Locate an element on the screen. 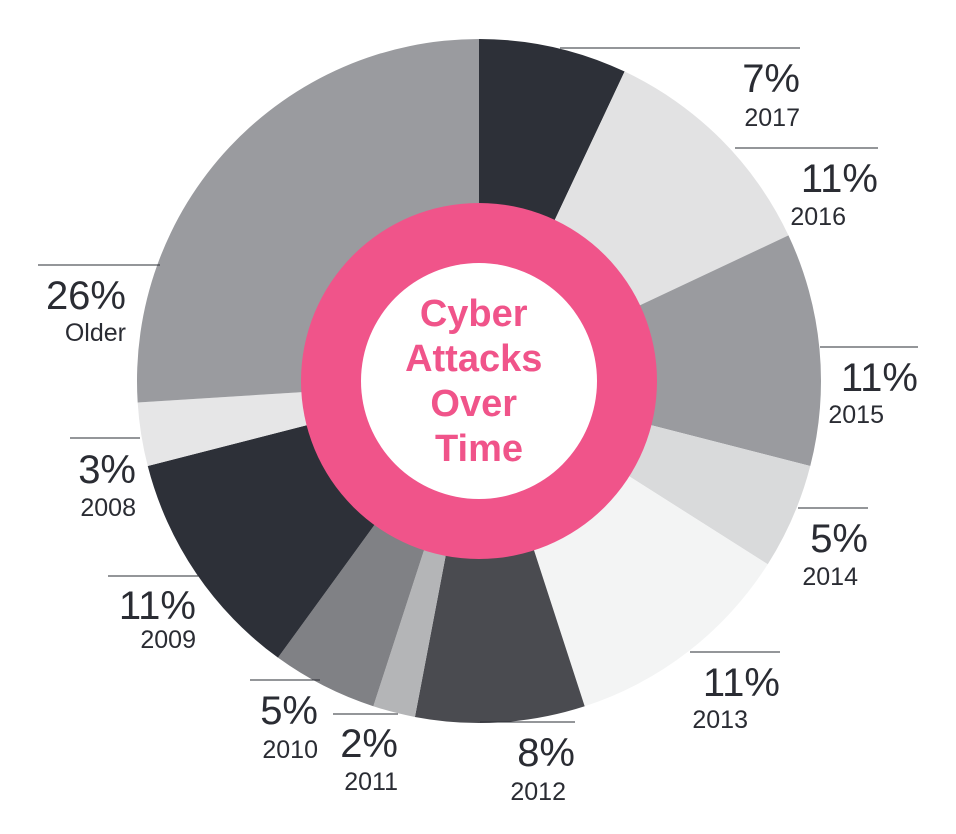 This screenshot has height=834, width=956. category-label-2015: 2015 is located at coordinates (856, 415).